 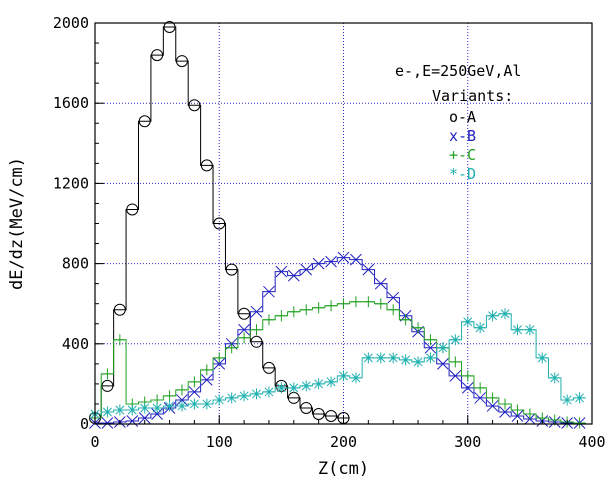 What do you see at coordinates (462, 117) in the screenshot?
I see `legend-entry-A: o-A` at bounding box center [462, 117].